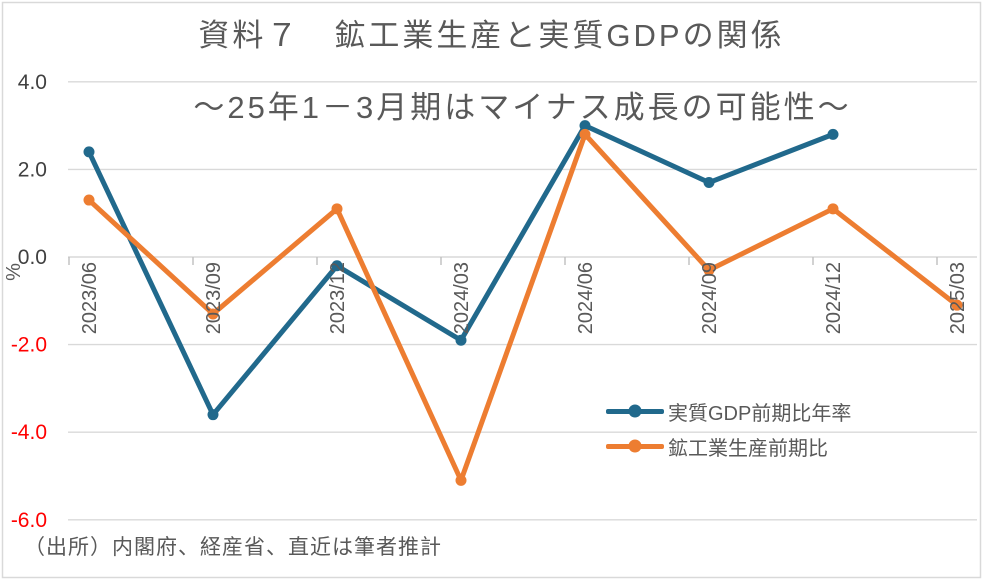 Image resolution: width=983 pixels, height=583 pixels. What do you see at coordinates (29, 520) in the screenshot?
I see `y-tick-label: -6.0` at bounding box center [29, 520].